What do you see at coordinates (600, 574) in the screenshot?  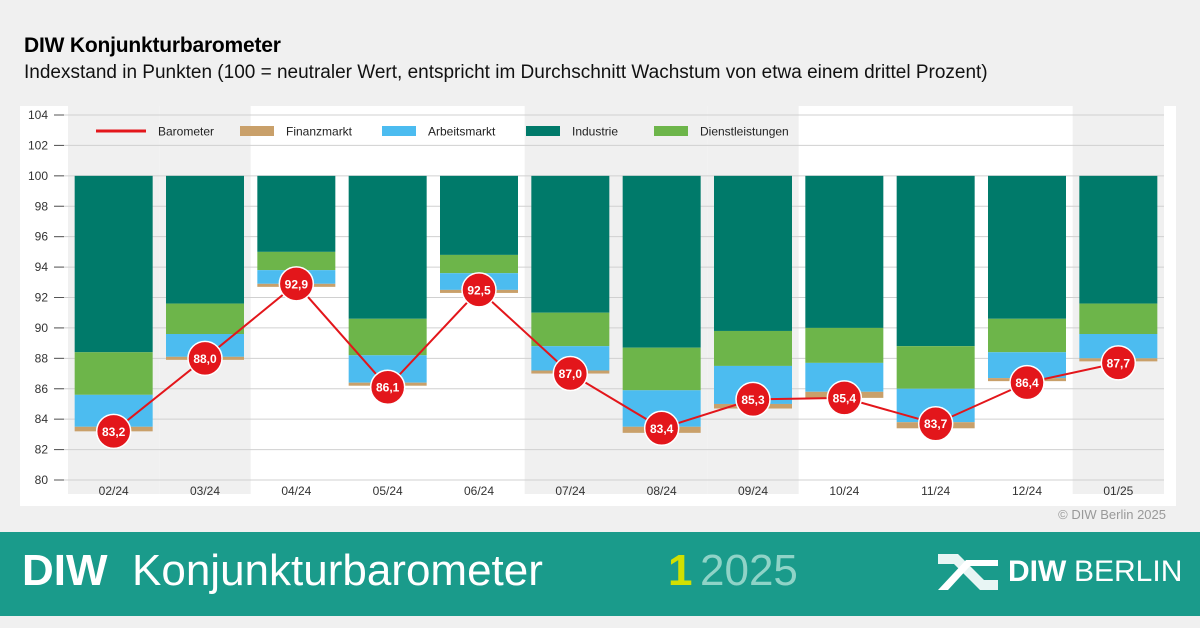 I see `footer-banner` at bounding box center [600, 574].